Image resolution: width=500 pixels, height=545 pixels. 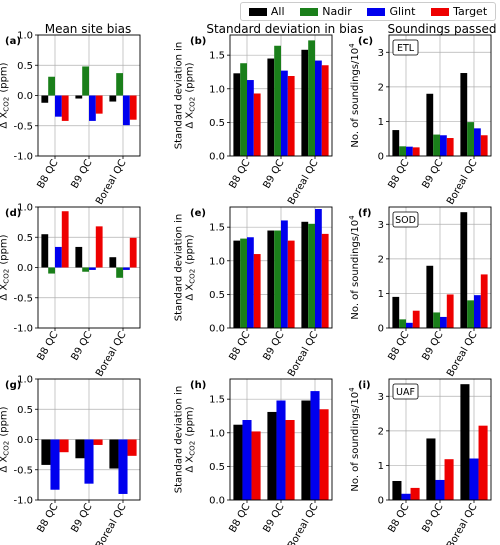 What do you see at coordinates (285, 29) in the screenshot?
I see `column-title-std-bias: Standard deviation in bias` at bounding box center [285, 29].